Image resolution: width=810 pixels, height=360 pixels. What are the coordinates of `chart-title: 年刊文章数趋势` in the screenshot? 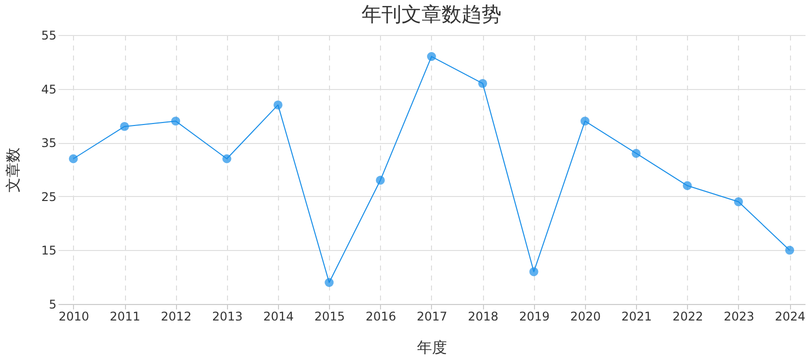 It's located at (432, 14).